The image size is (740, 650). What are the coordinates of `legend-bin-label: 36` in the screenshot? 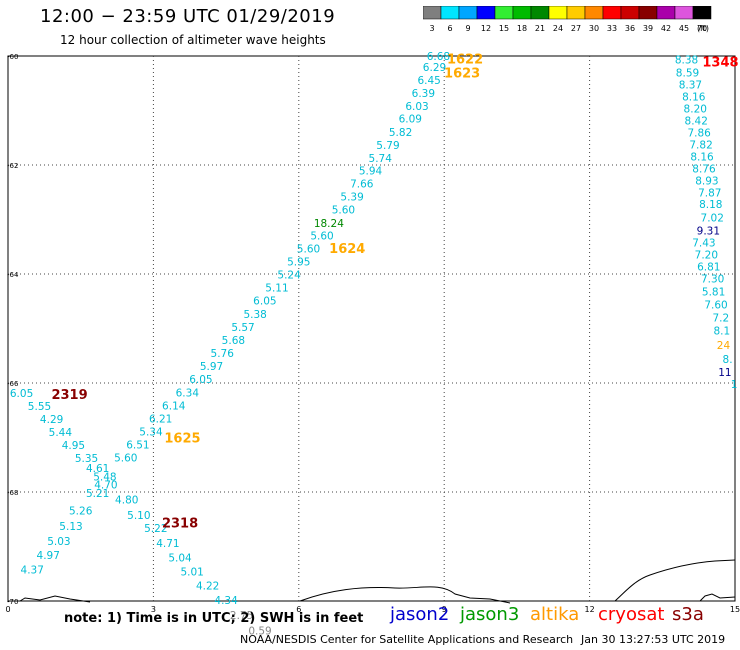 It's located at (630, 28).